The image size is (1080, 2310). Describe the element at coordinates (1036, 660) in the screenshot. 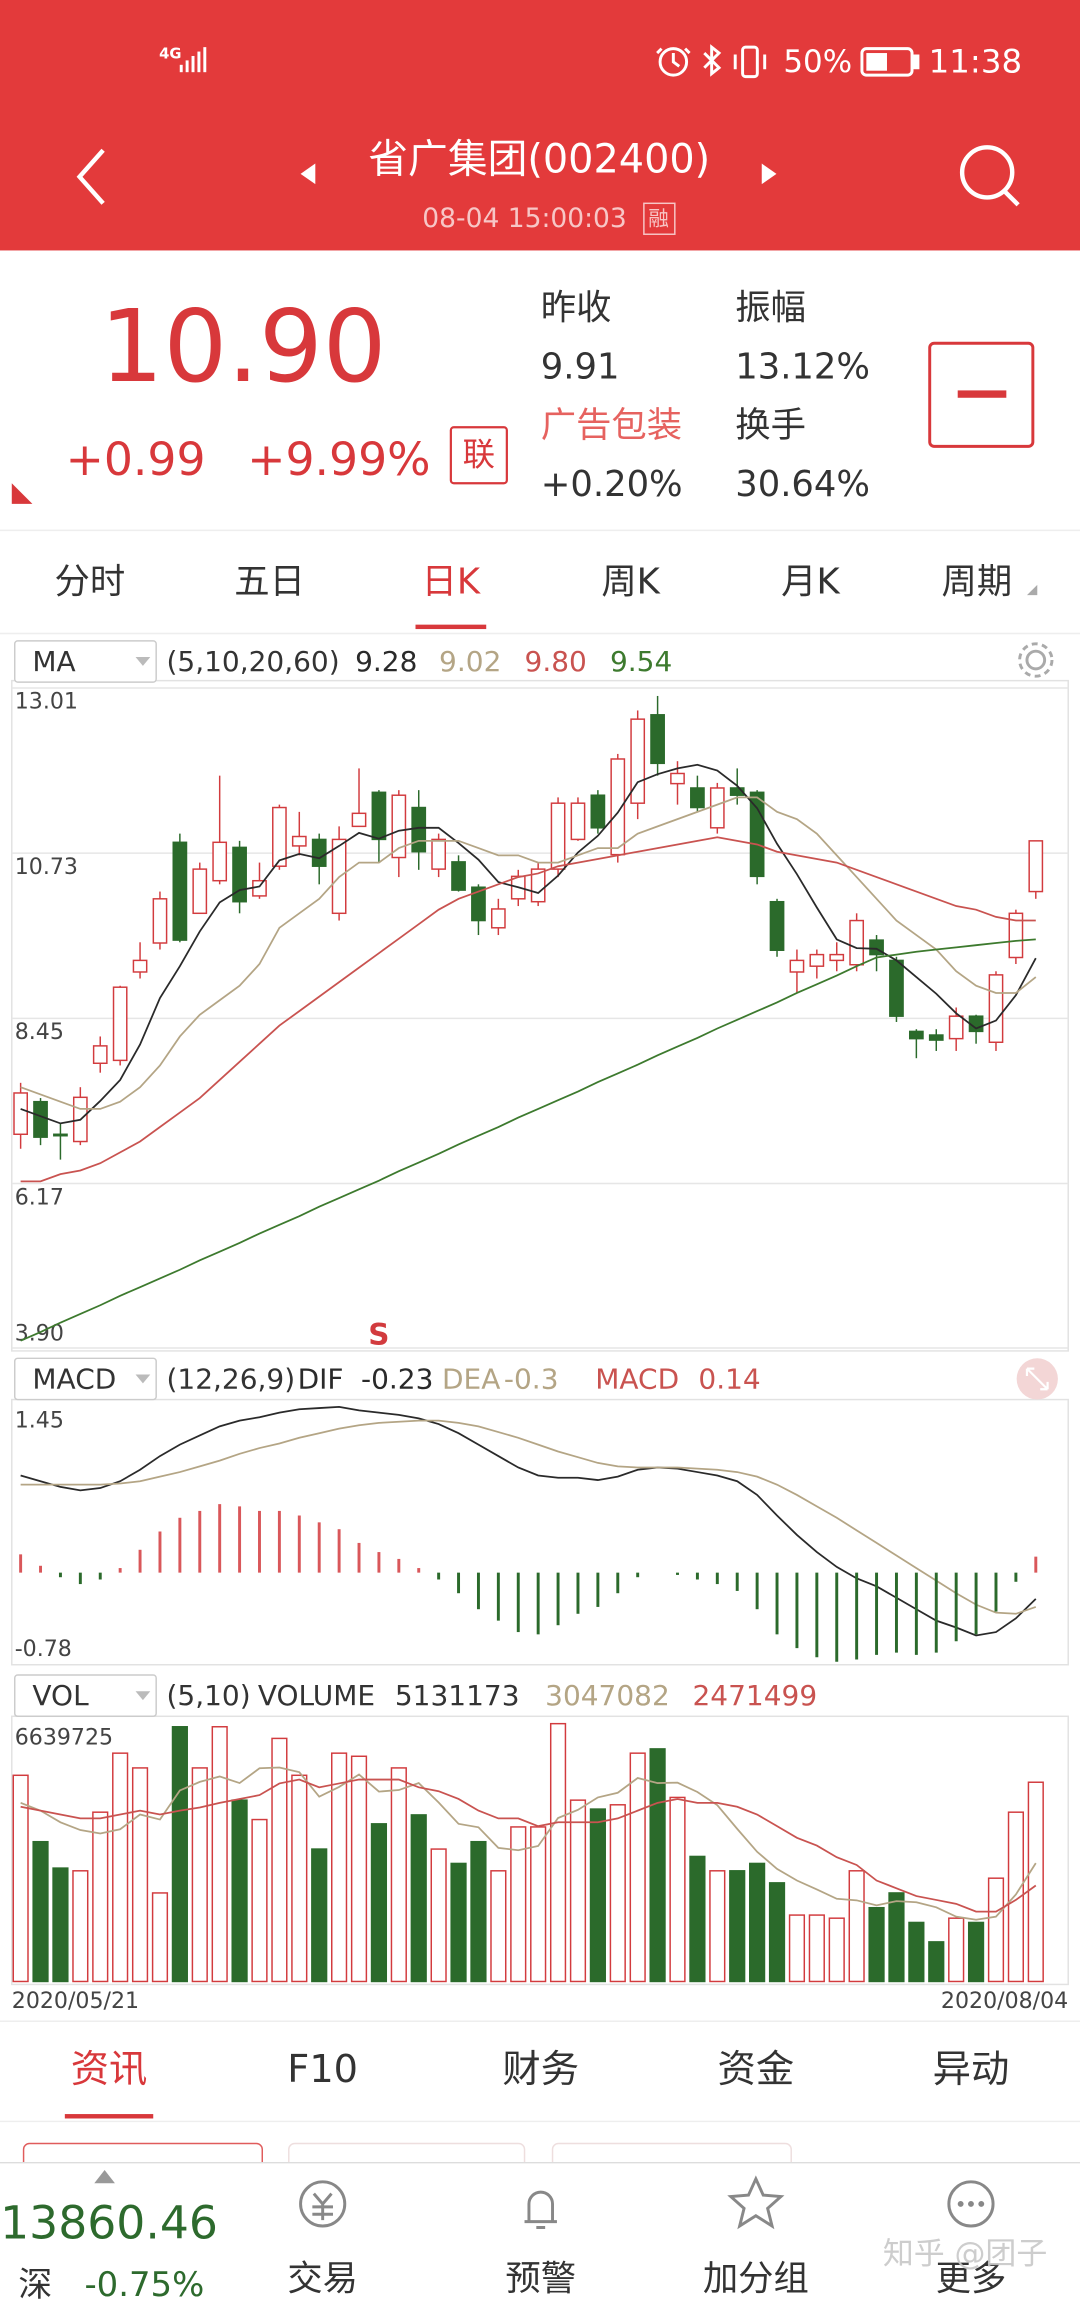

I see `settings-icon` at that location.